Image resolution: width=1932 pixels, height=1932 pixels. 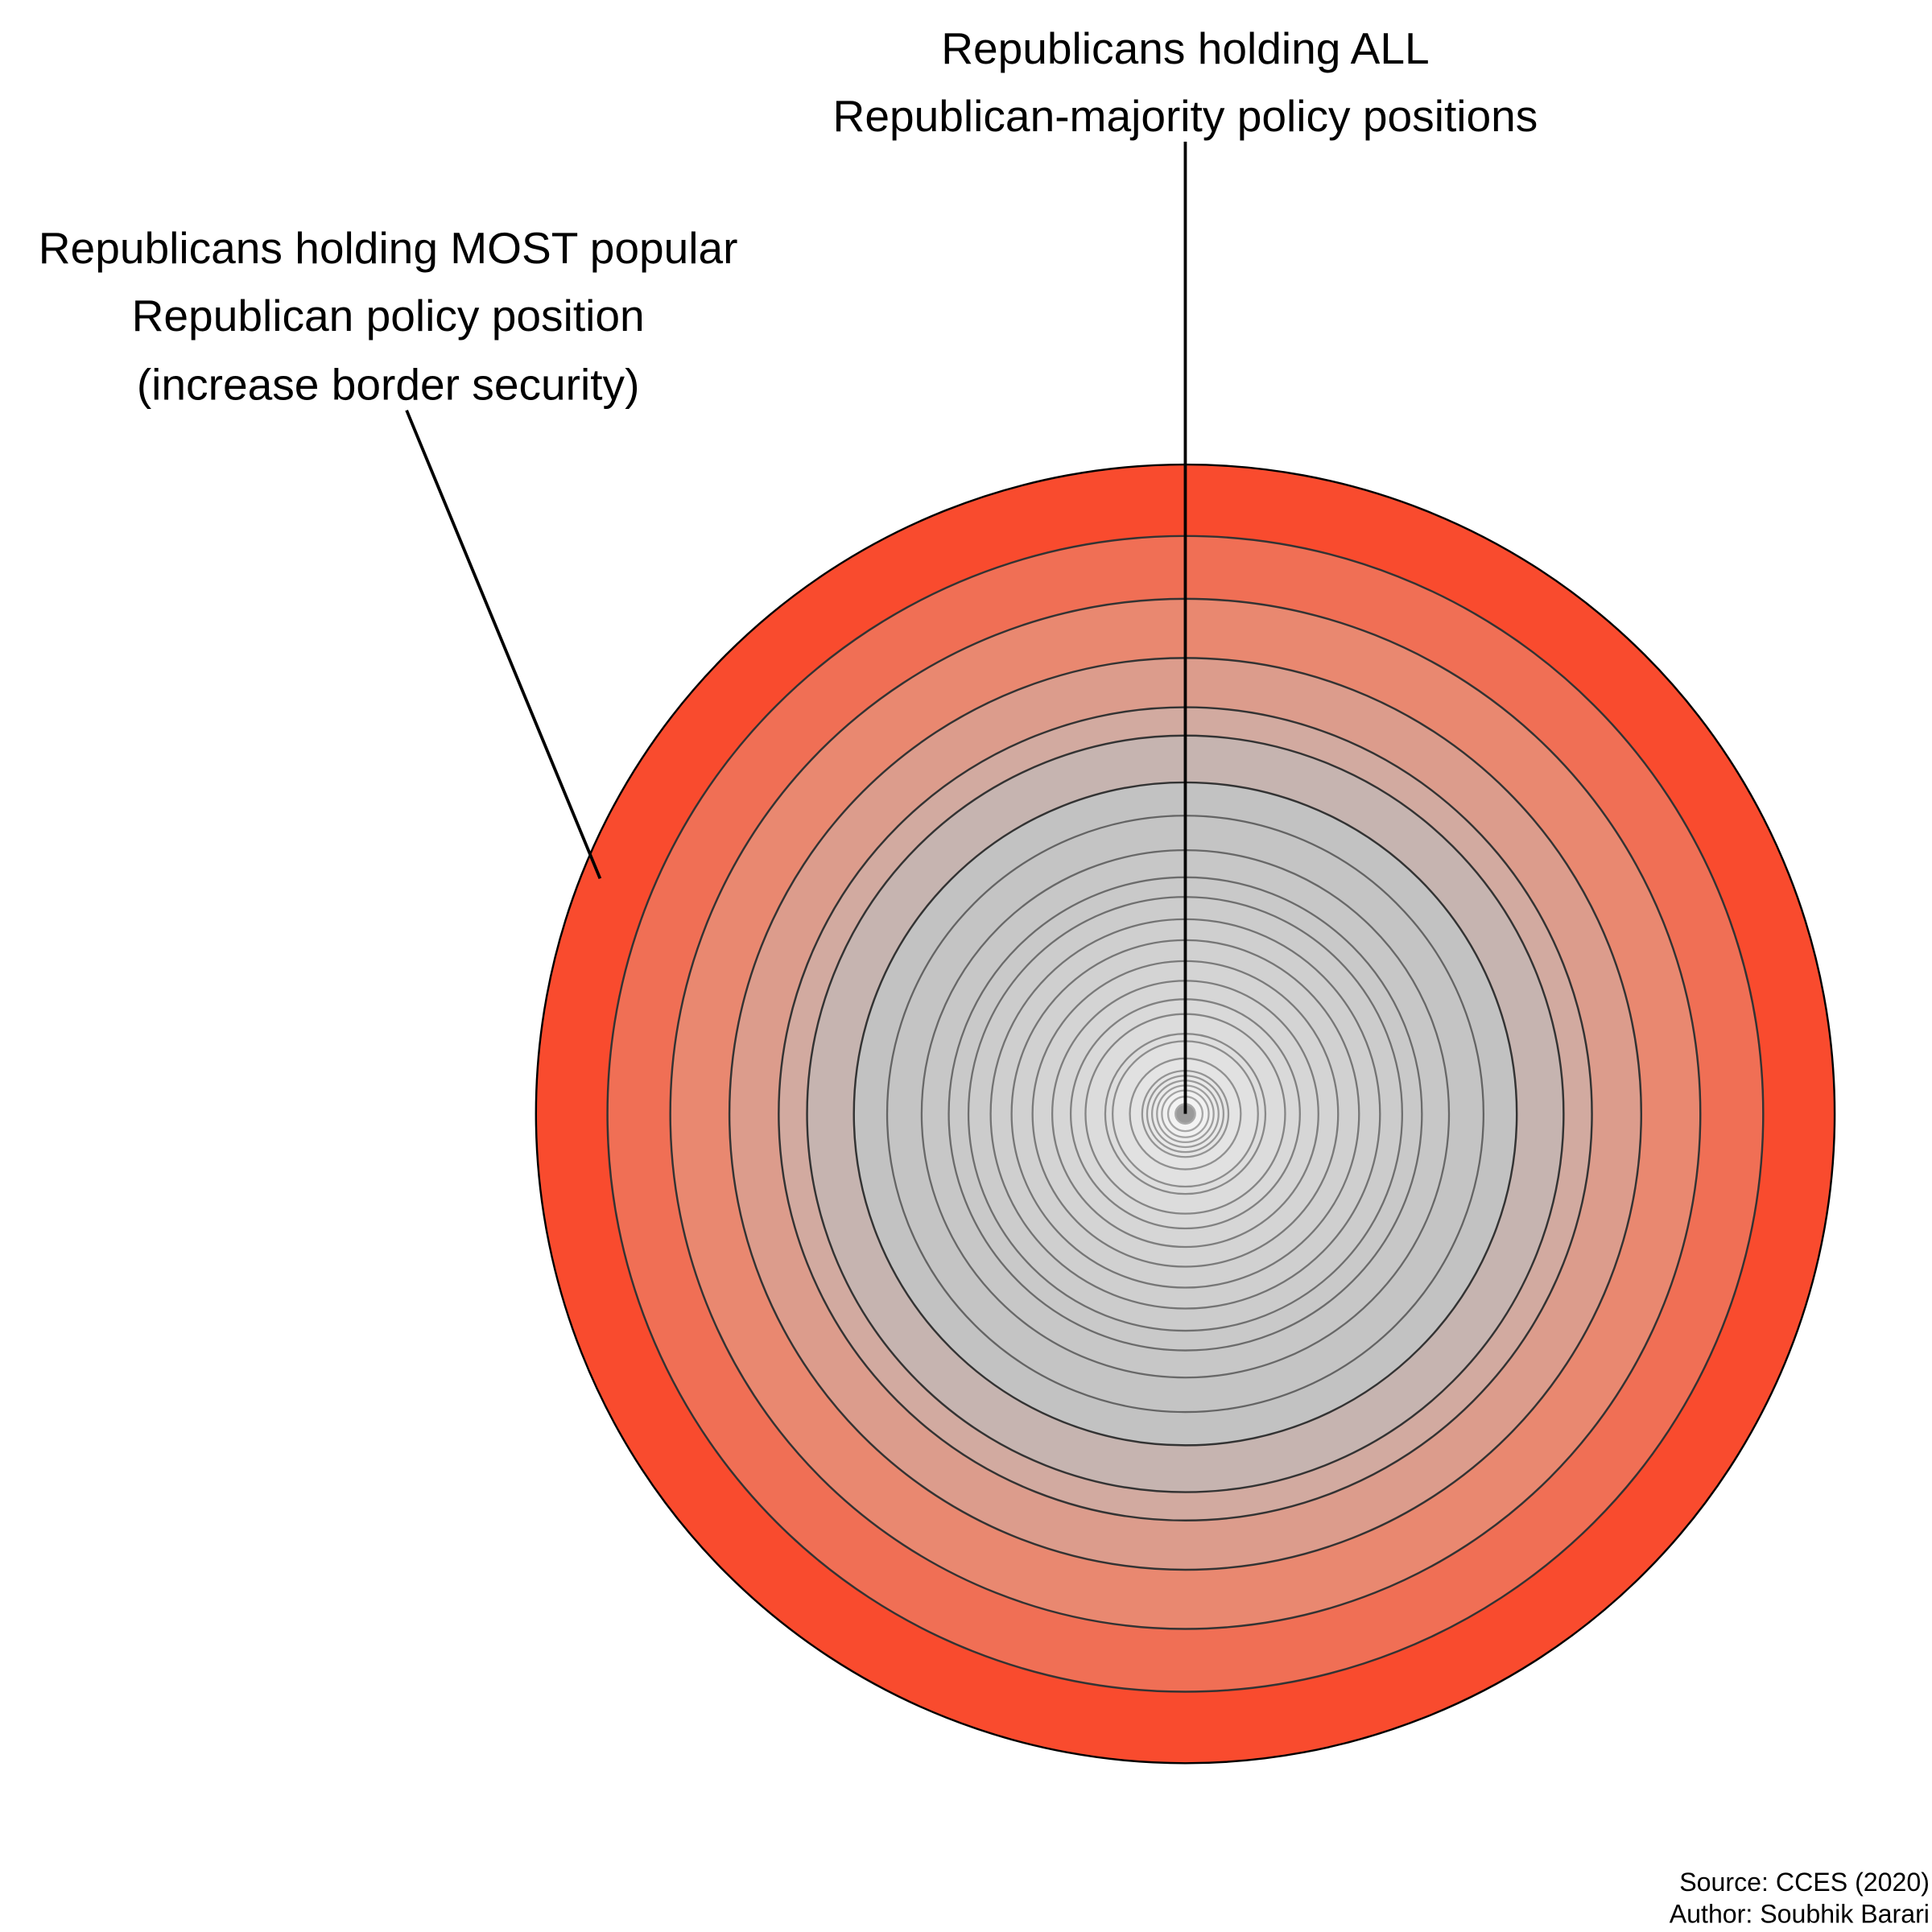 I want to click on annotation: Republicans holding ALL, so click(x=1185, y=48).